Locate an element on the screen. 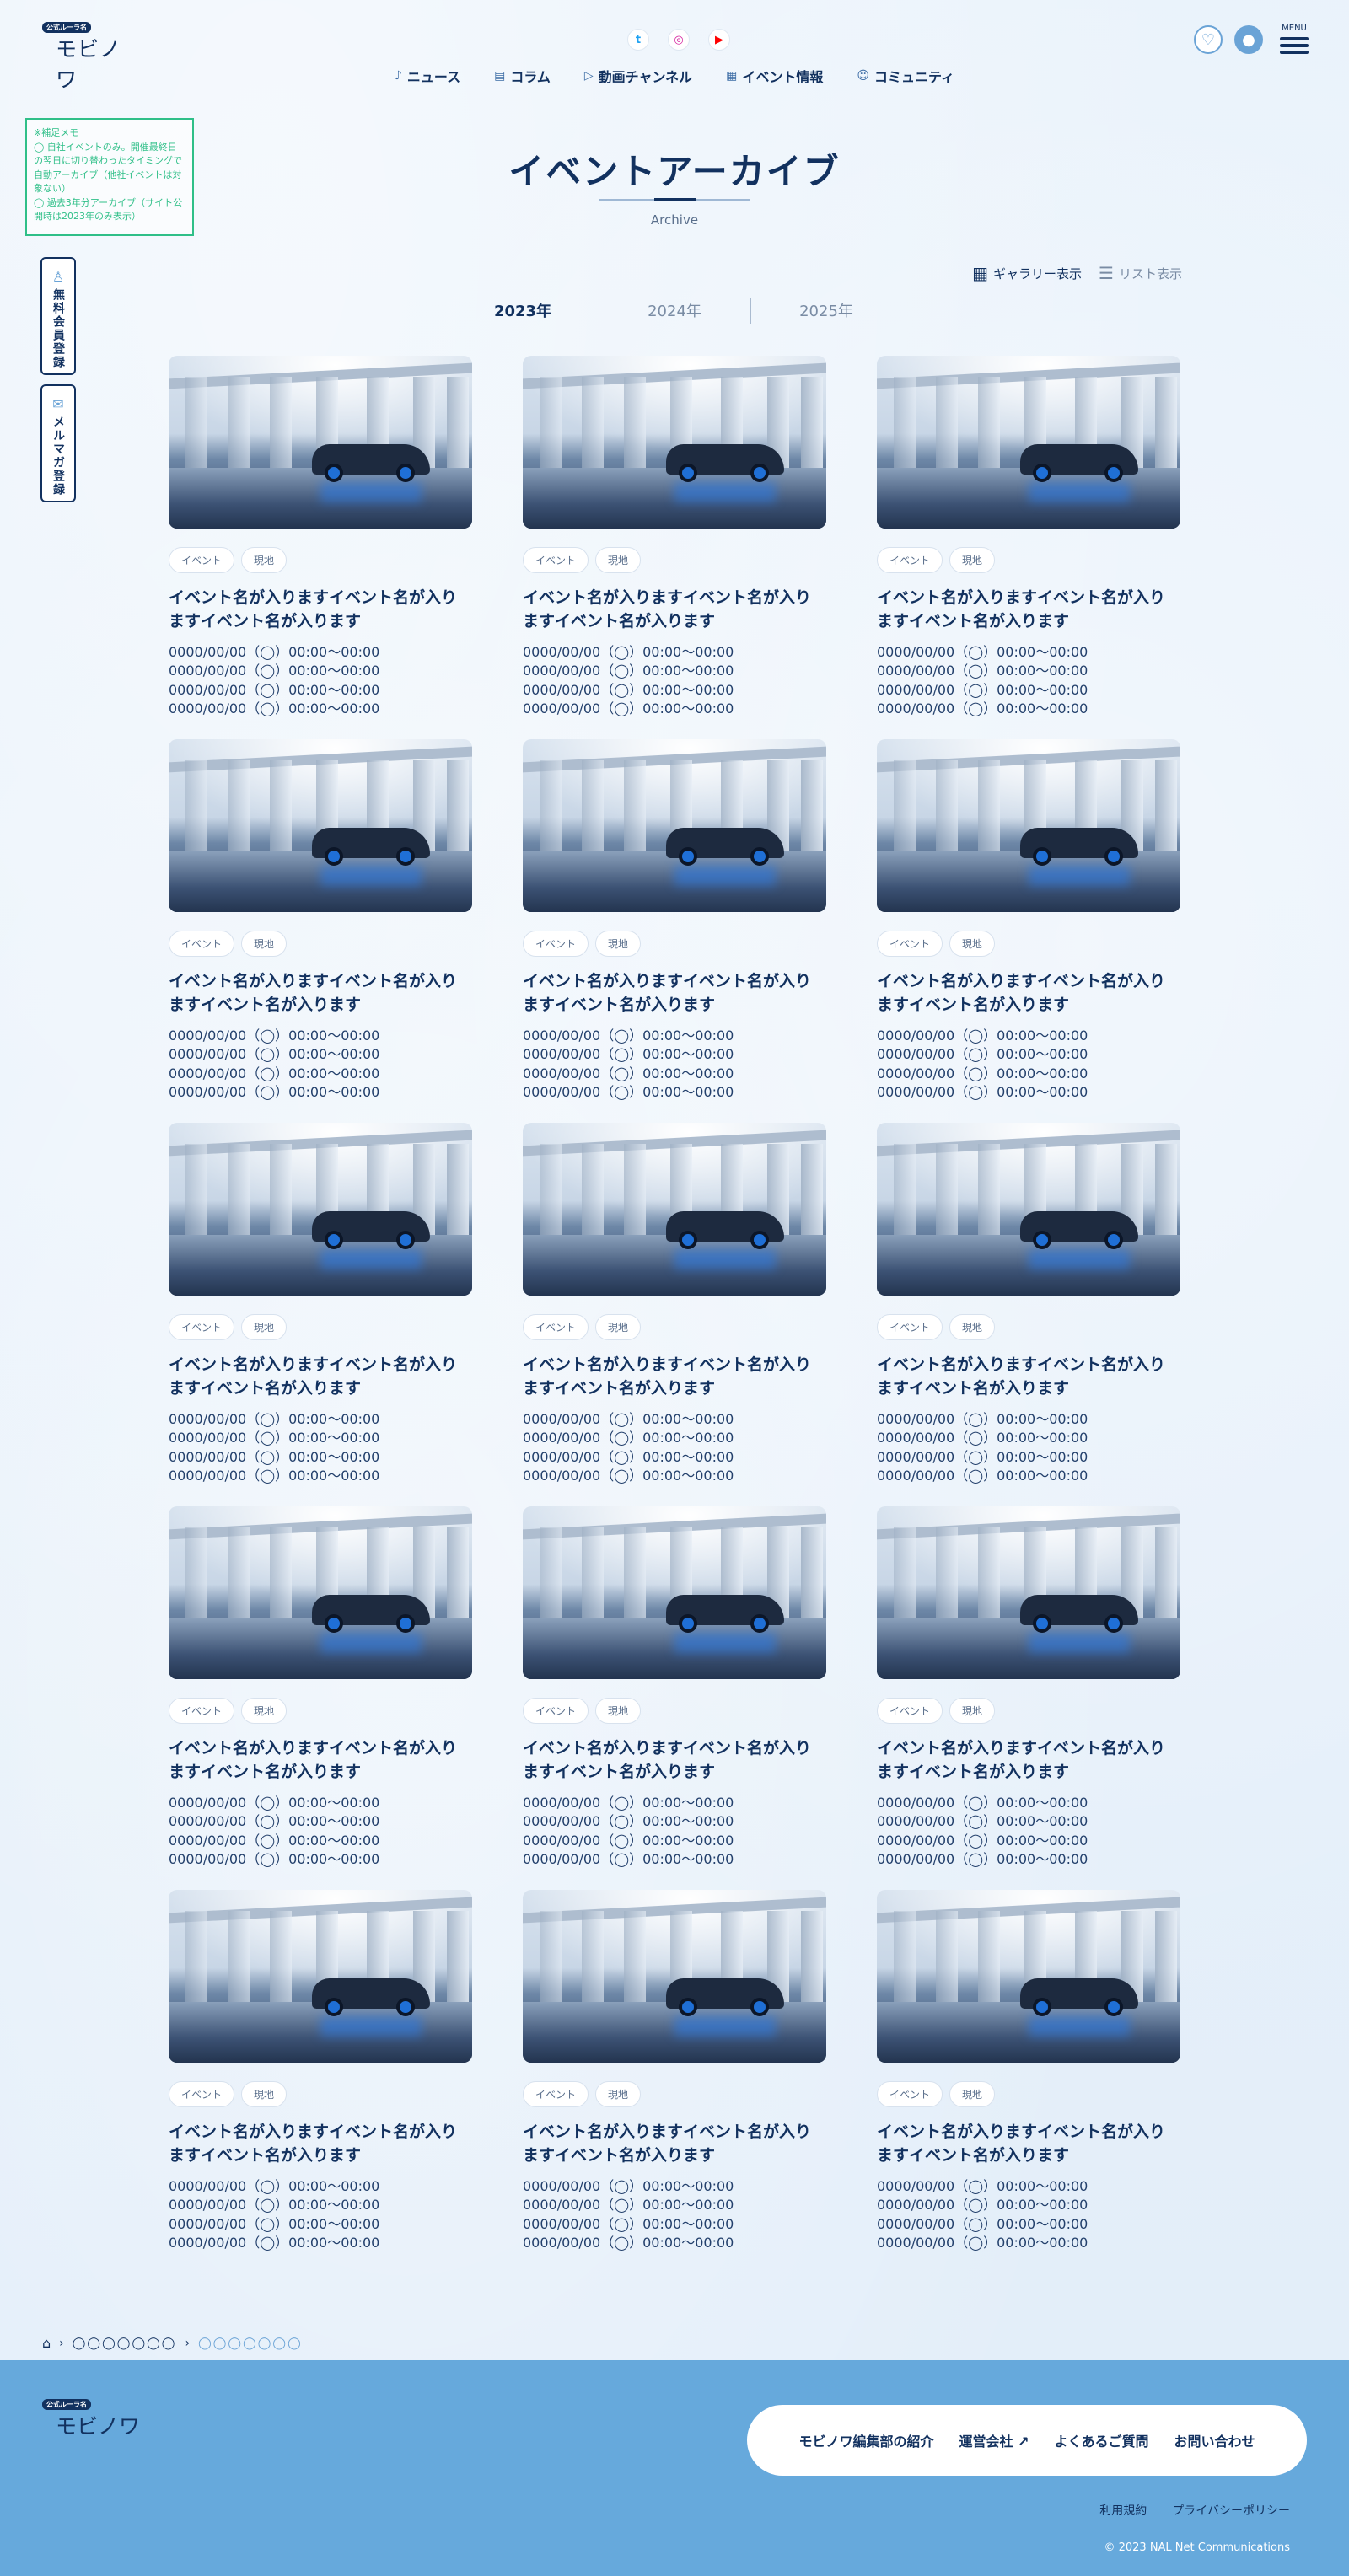 The width and height of the screenshot is (1349, 2576). view-toggle: ▦ ギャラリー表示 ☰ リスト表示 is located at coordinates (1077, 273).